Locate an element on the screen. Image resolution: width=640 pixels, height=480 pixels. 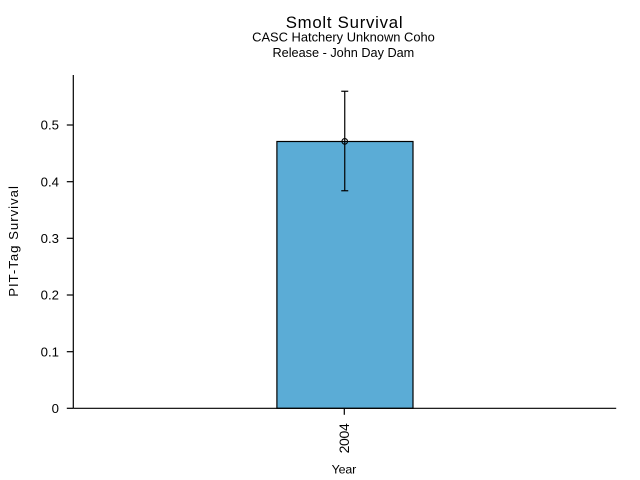
svg-text: Year is located at coordinates (344, 470).